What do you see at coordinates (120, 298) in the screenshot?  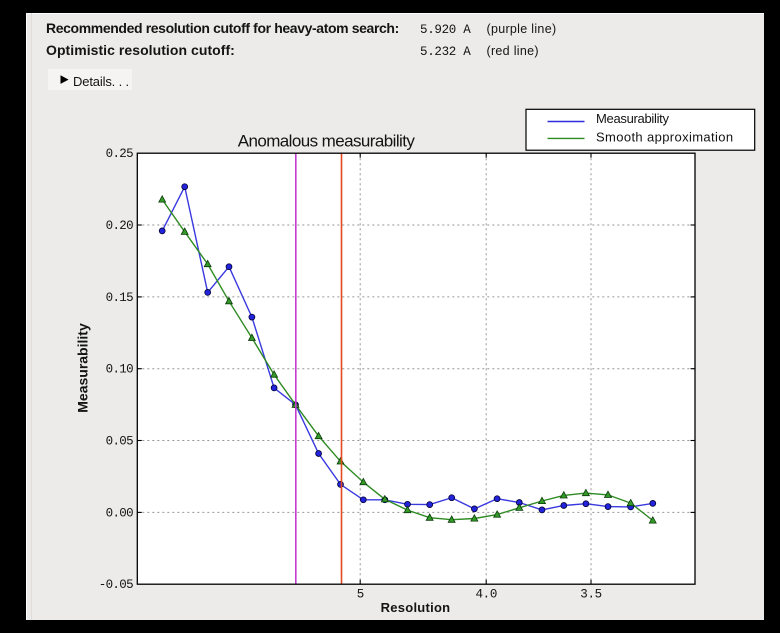 I see `svg-text: 0.15` at bounding box center [120, 298].